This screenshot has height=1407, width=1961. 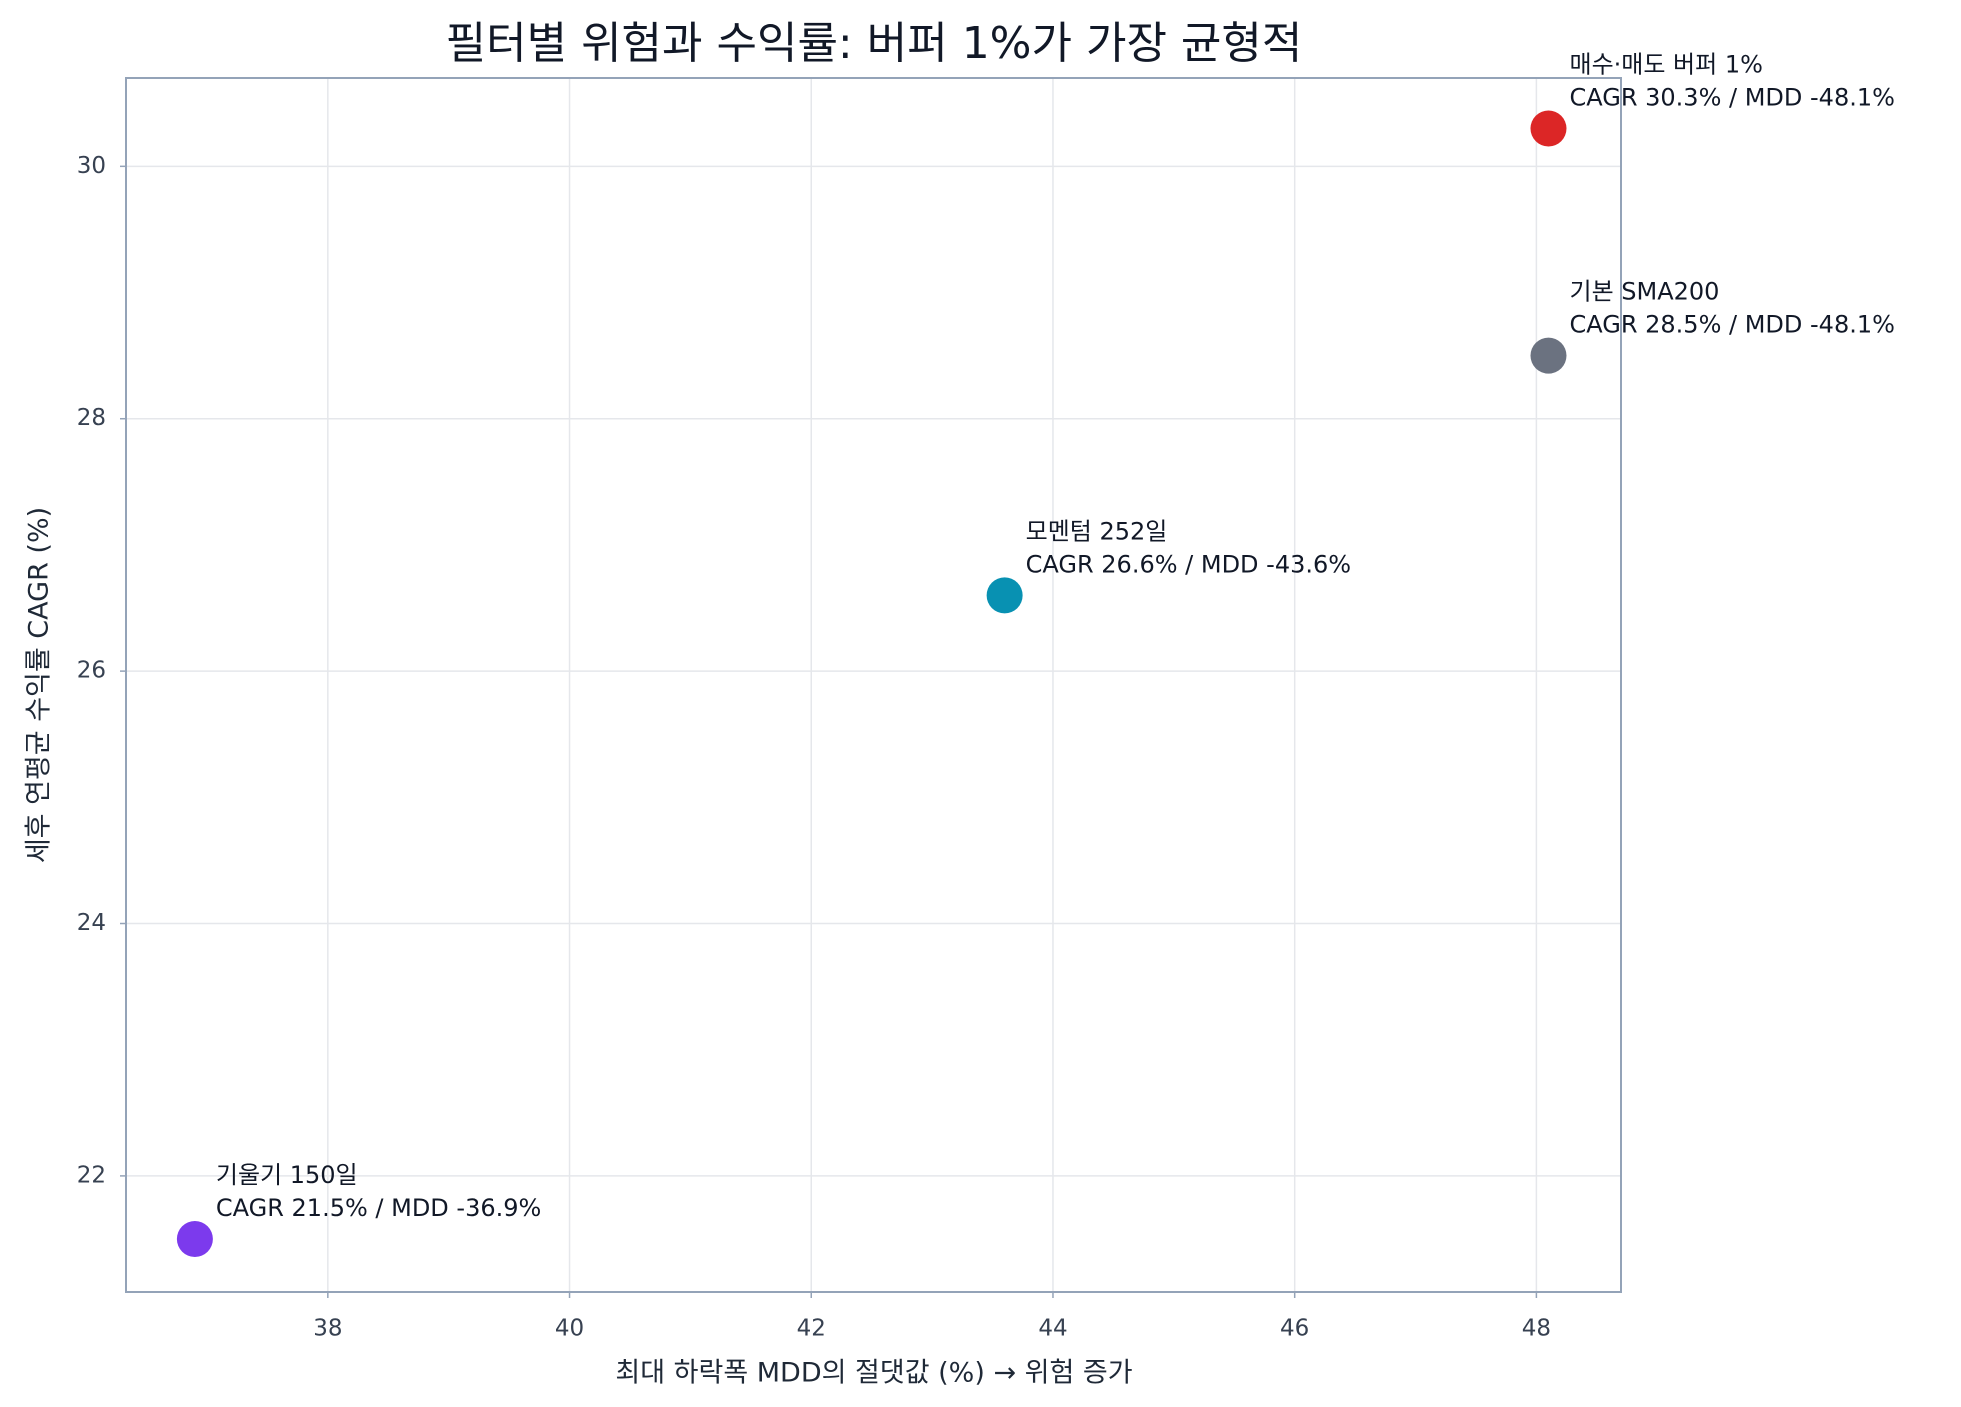 What do you see at coordinates (1731, 325) in the screenshot?
I see `point-label: CAGR 28.5% / MDD -48.1%` at bounding box center [1731, 325].